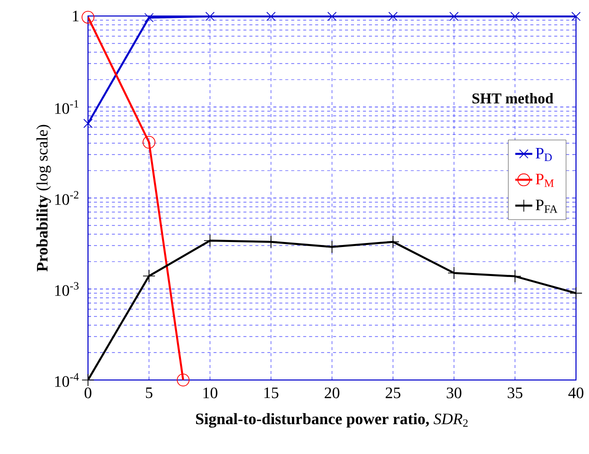 This screenshot has width=589, height=454. I want to click on x-tick-label: 25, so click(393, 393).